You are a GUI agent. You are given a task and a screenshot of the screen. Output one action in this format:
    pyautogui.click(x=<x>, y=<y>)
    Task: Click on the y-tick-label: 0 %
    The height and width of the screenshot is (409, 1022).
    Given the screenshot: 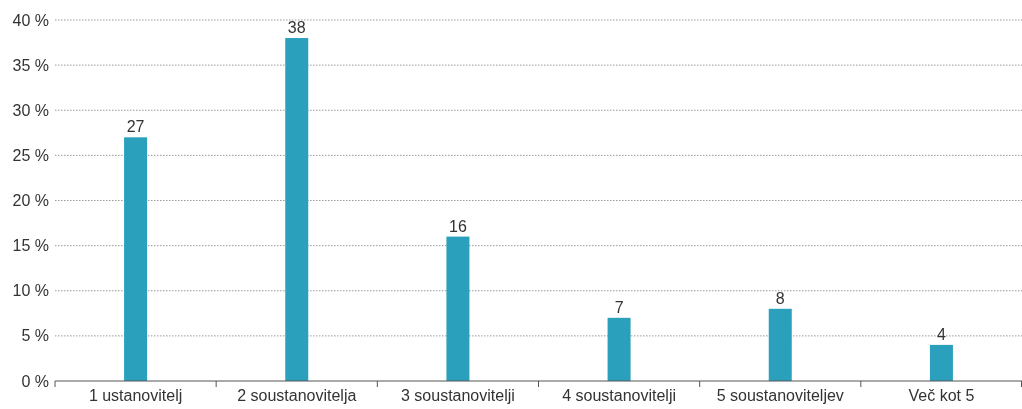 What is the action you would take?
    pyautogui.click(x=35, y=381)
    